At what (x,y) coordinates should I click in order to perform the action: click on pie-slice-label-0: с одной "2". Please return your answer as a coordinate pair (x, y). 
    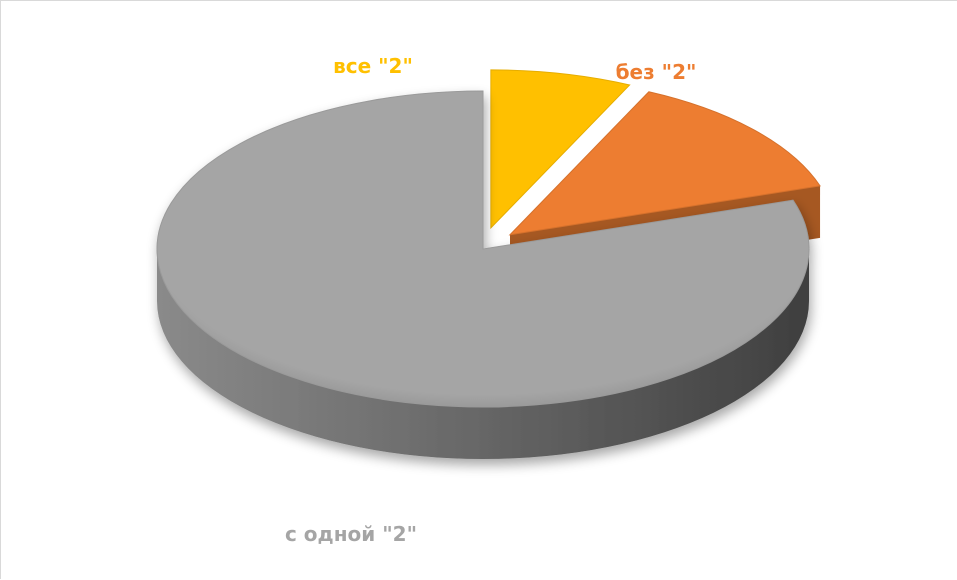
    Looking at the image, I should click on (351, 534).